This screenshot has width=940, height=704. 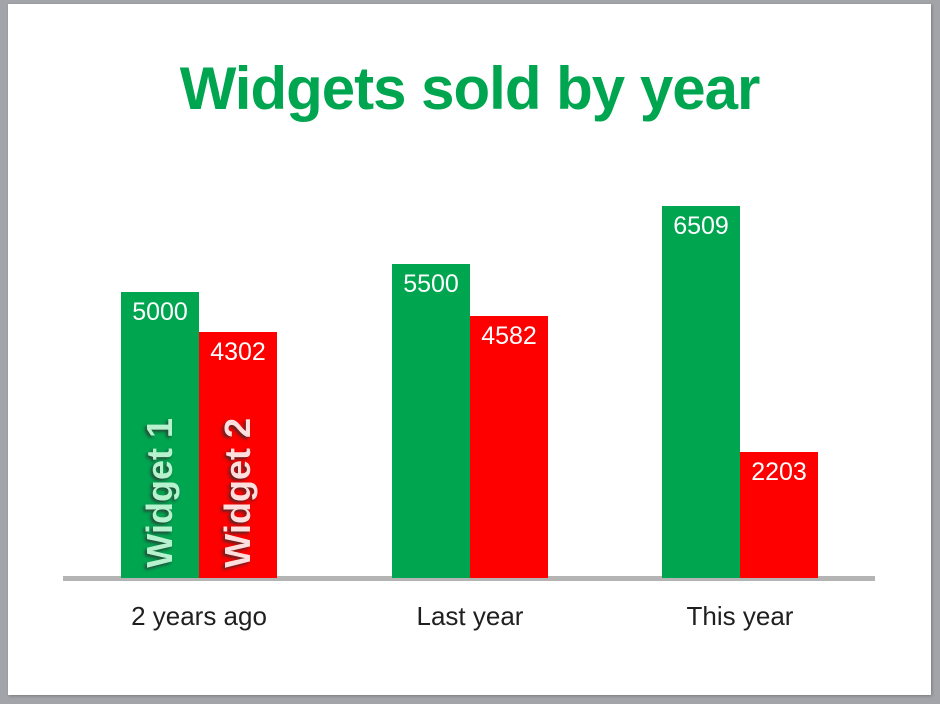 What do you see at coordinates (779, 515) in the screenshot?
I see `bar-widget-2-this-year: 2203` at bounding box center [779, 515].